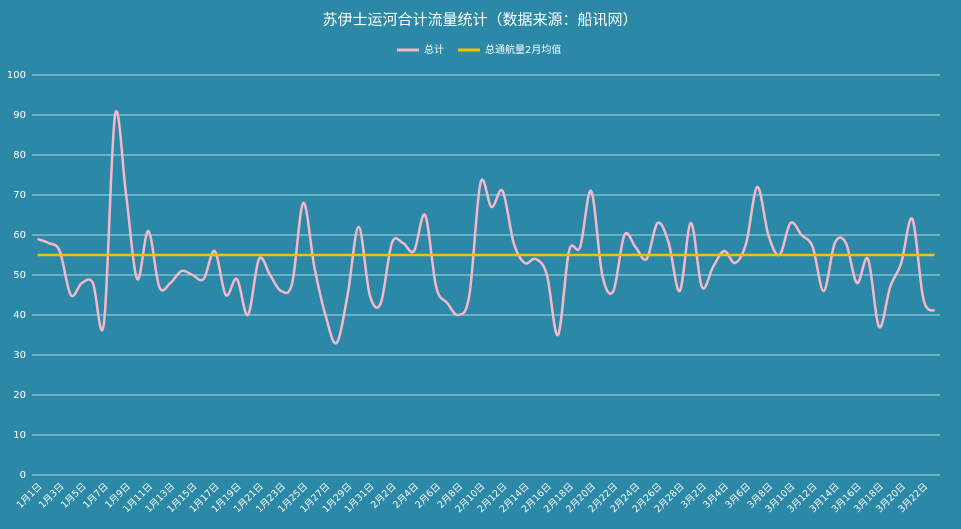 Image resolution: width=961 pixels, height=529 pixels. I want to click on y-tick-label: 90, so click(19, 115).